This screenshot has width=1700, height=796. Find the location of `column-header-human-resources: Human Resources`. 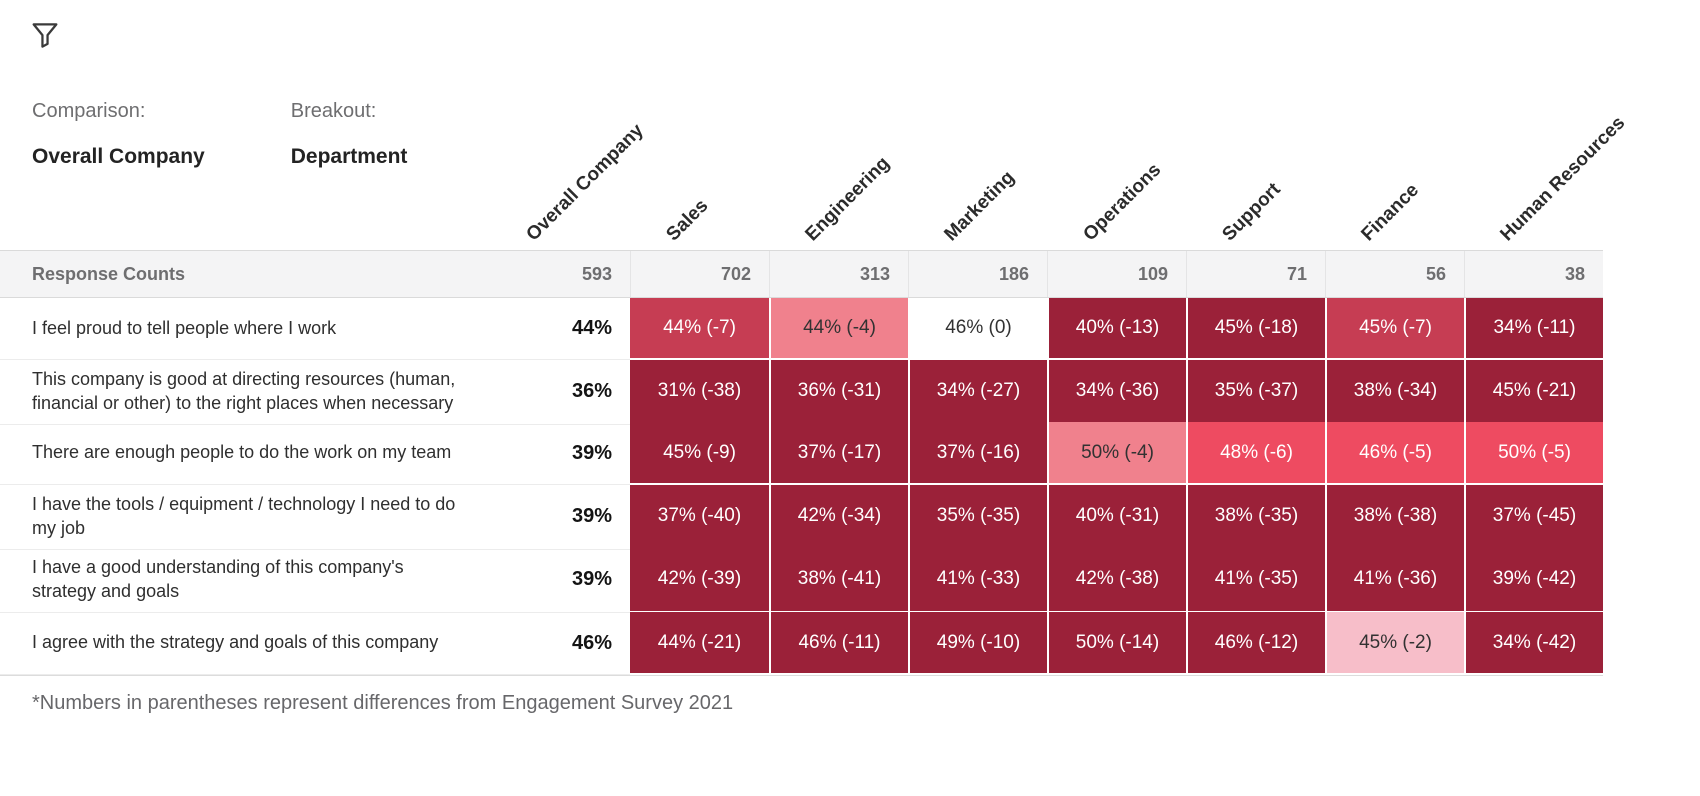

column-header-human-resources: Human Resources is located at coordinates (1563, 179).